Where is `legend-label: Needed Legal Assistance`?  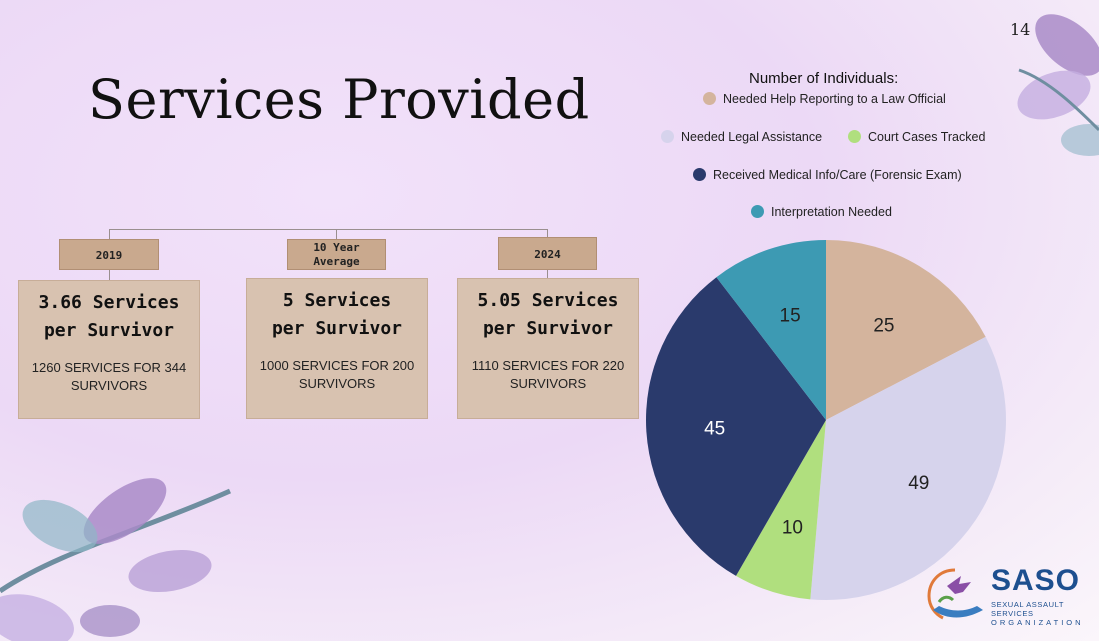 legend-label: Needed Legal Assistance is located at coordinates (752, 137).